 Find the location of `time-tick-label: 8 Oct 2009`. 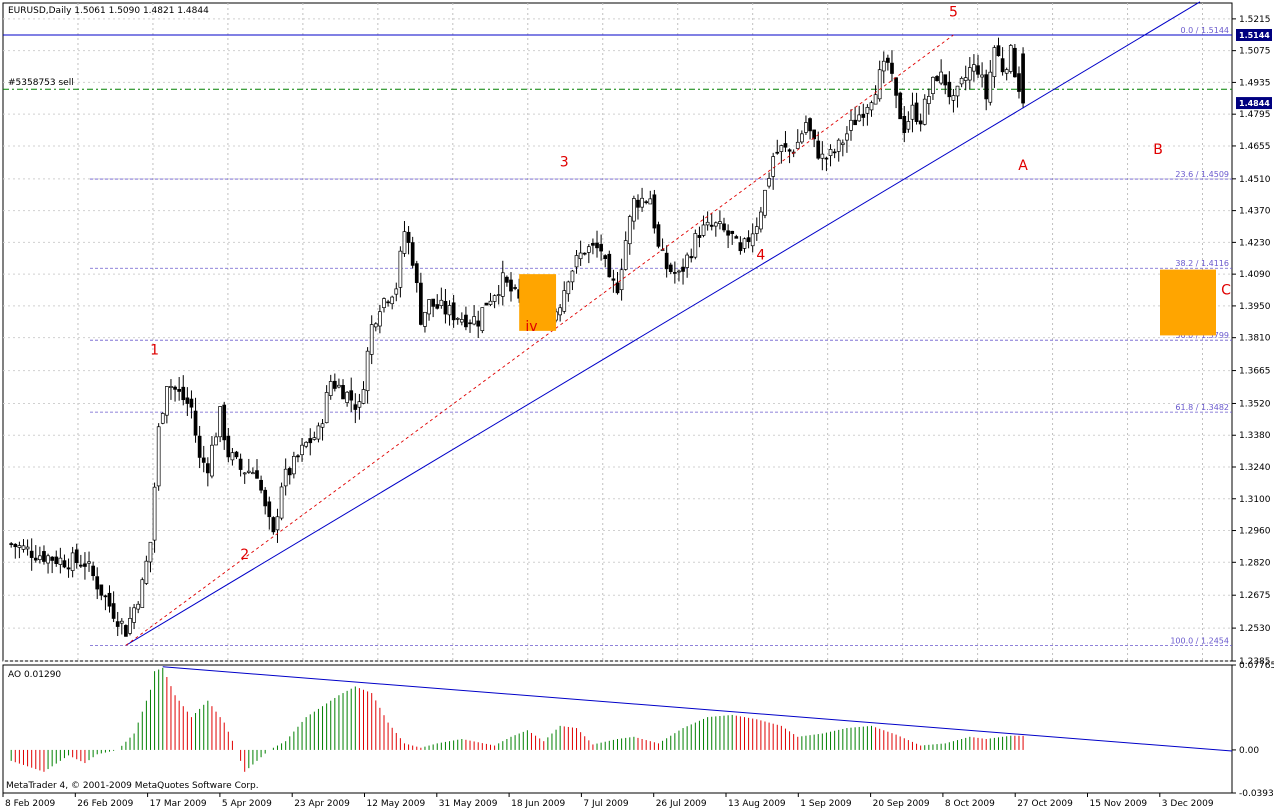

time-tick-label: 8 Oct 2009 is located at coordinates (970, 804).